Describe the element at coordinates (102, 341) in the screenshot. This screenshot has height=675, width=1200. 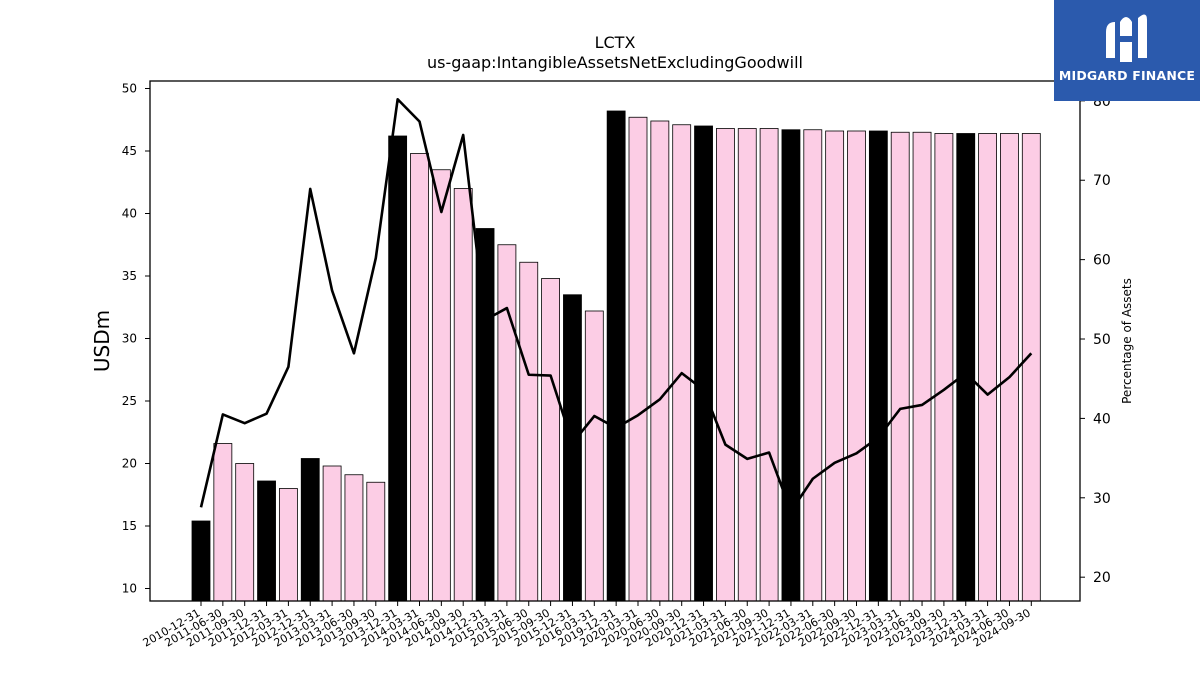
I see `left-axis-label: USDm` at that location.